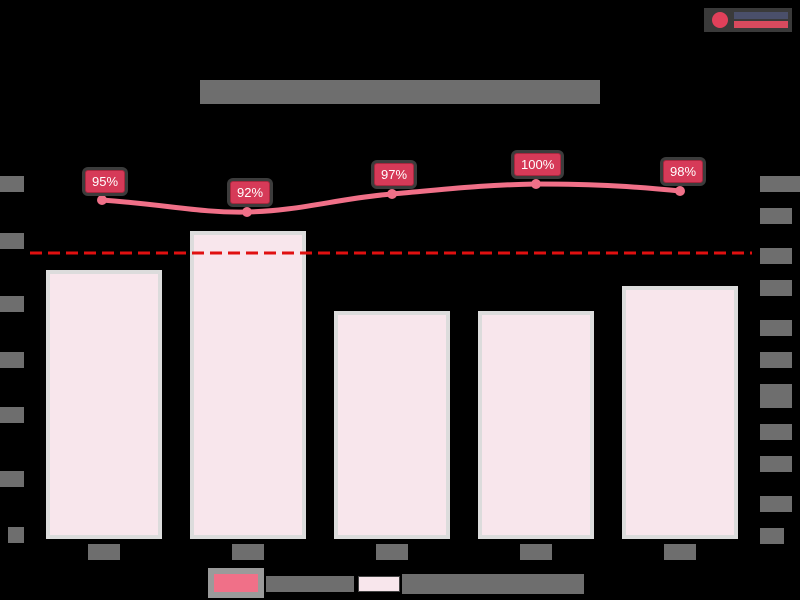 This screenshot has width=800, height=600. Describe the element at coordinates (493, 584) in the screenshot. I see `legend-label-bar` at that location.